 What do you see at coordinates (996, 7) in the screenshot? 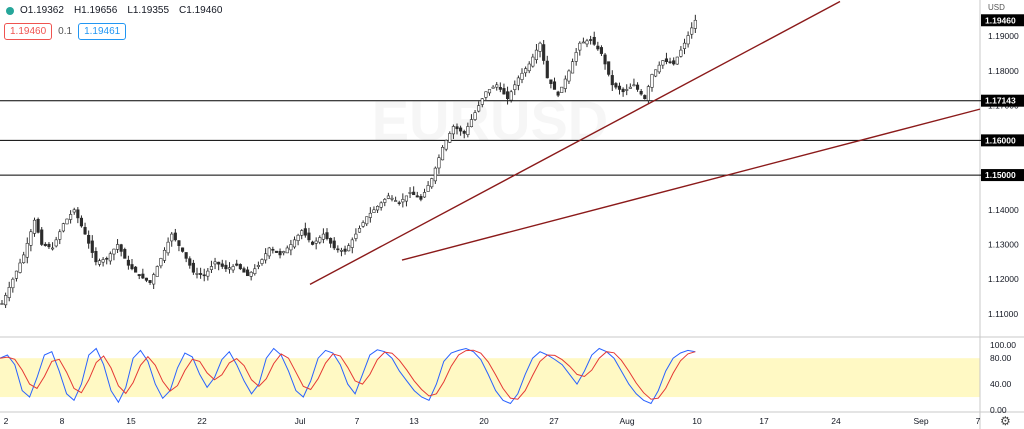
I see `currency-label: USD` at bounding box center [996, 7].